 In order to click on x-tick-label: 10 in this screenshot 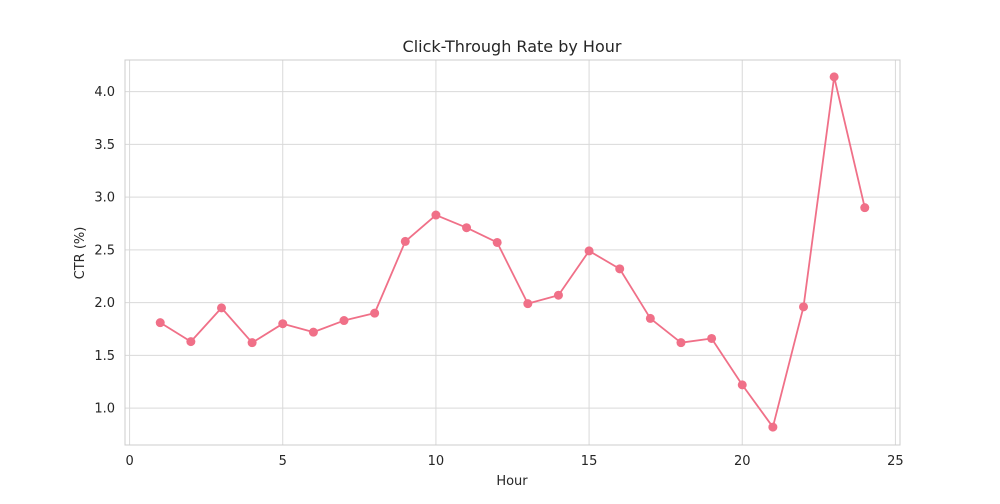, I will do `click(436, 461)`.